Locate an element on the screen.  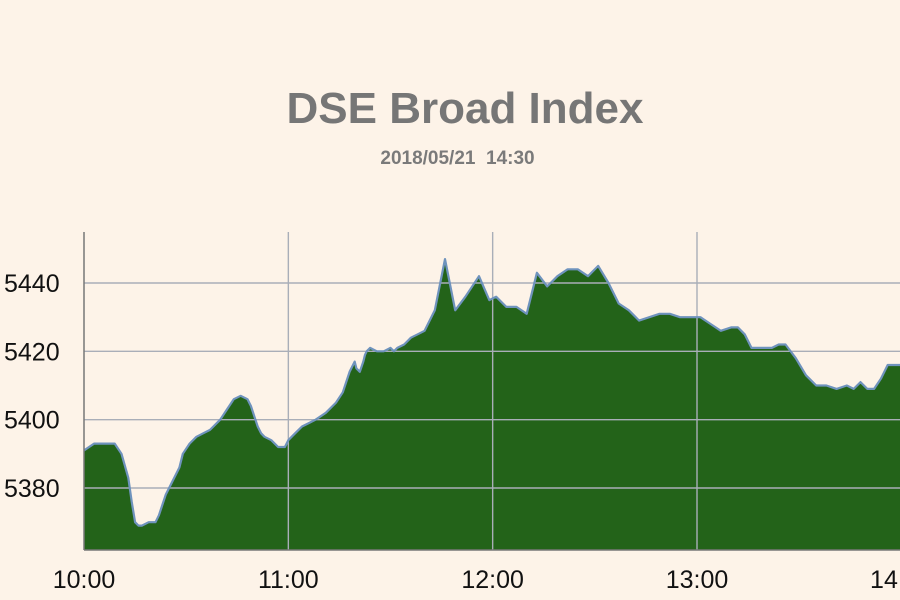
y-axis-tick-labels: 5380 5400 5420 5440 is located at coordinates (32, 386).